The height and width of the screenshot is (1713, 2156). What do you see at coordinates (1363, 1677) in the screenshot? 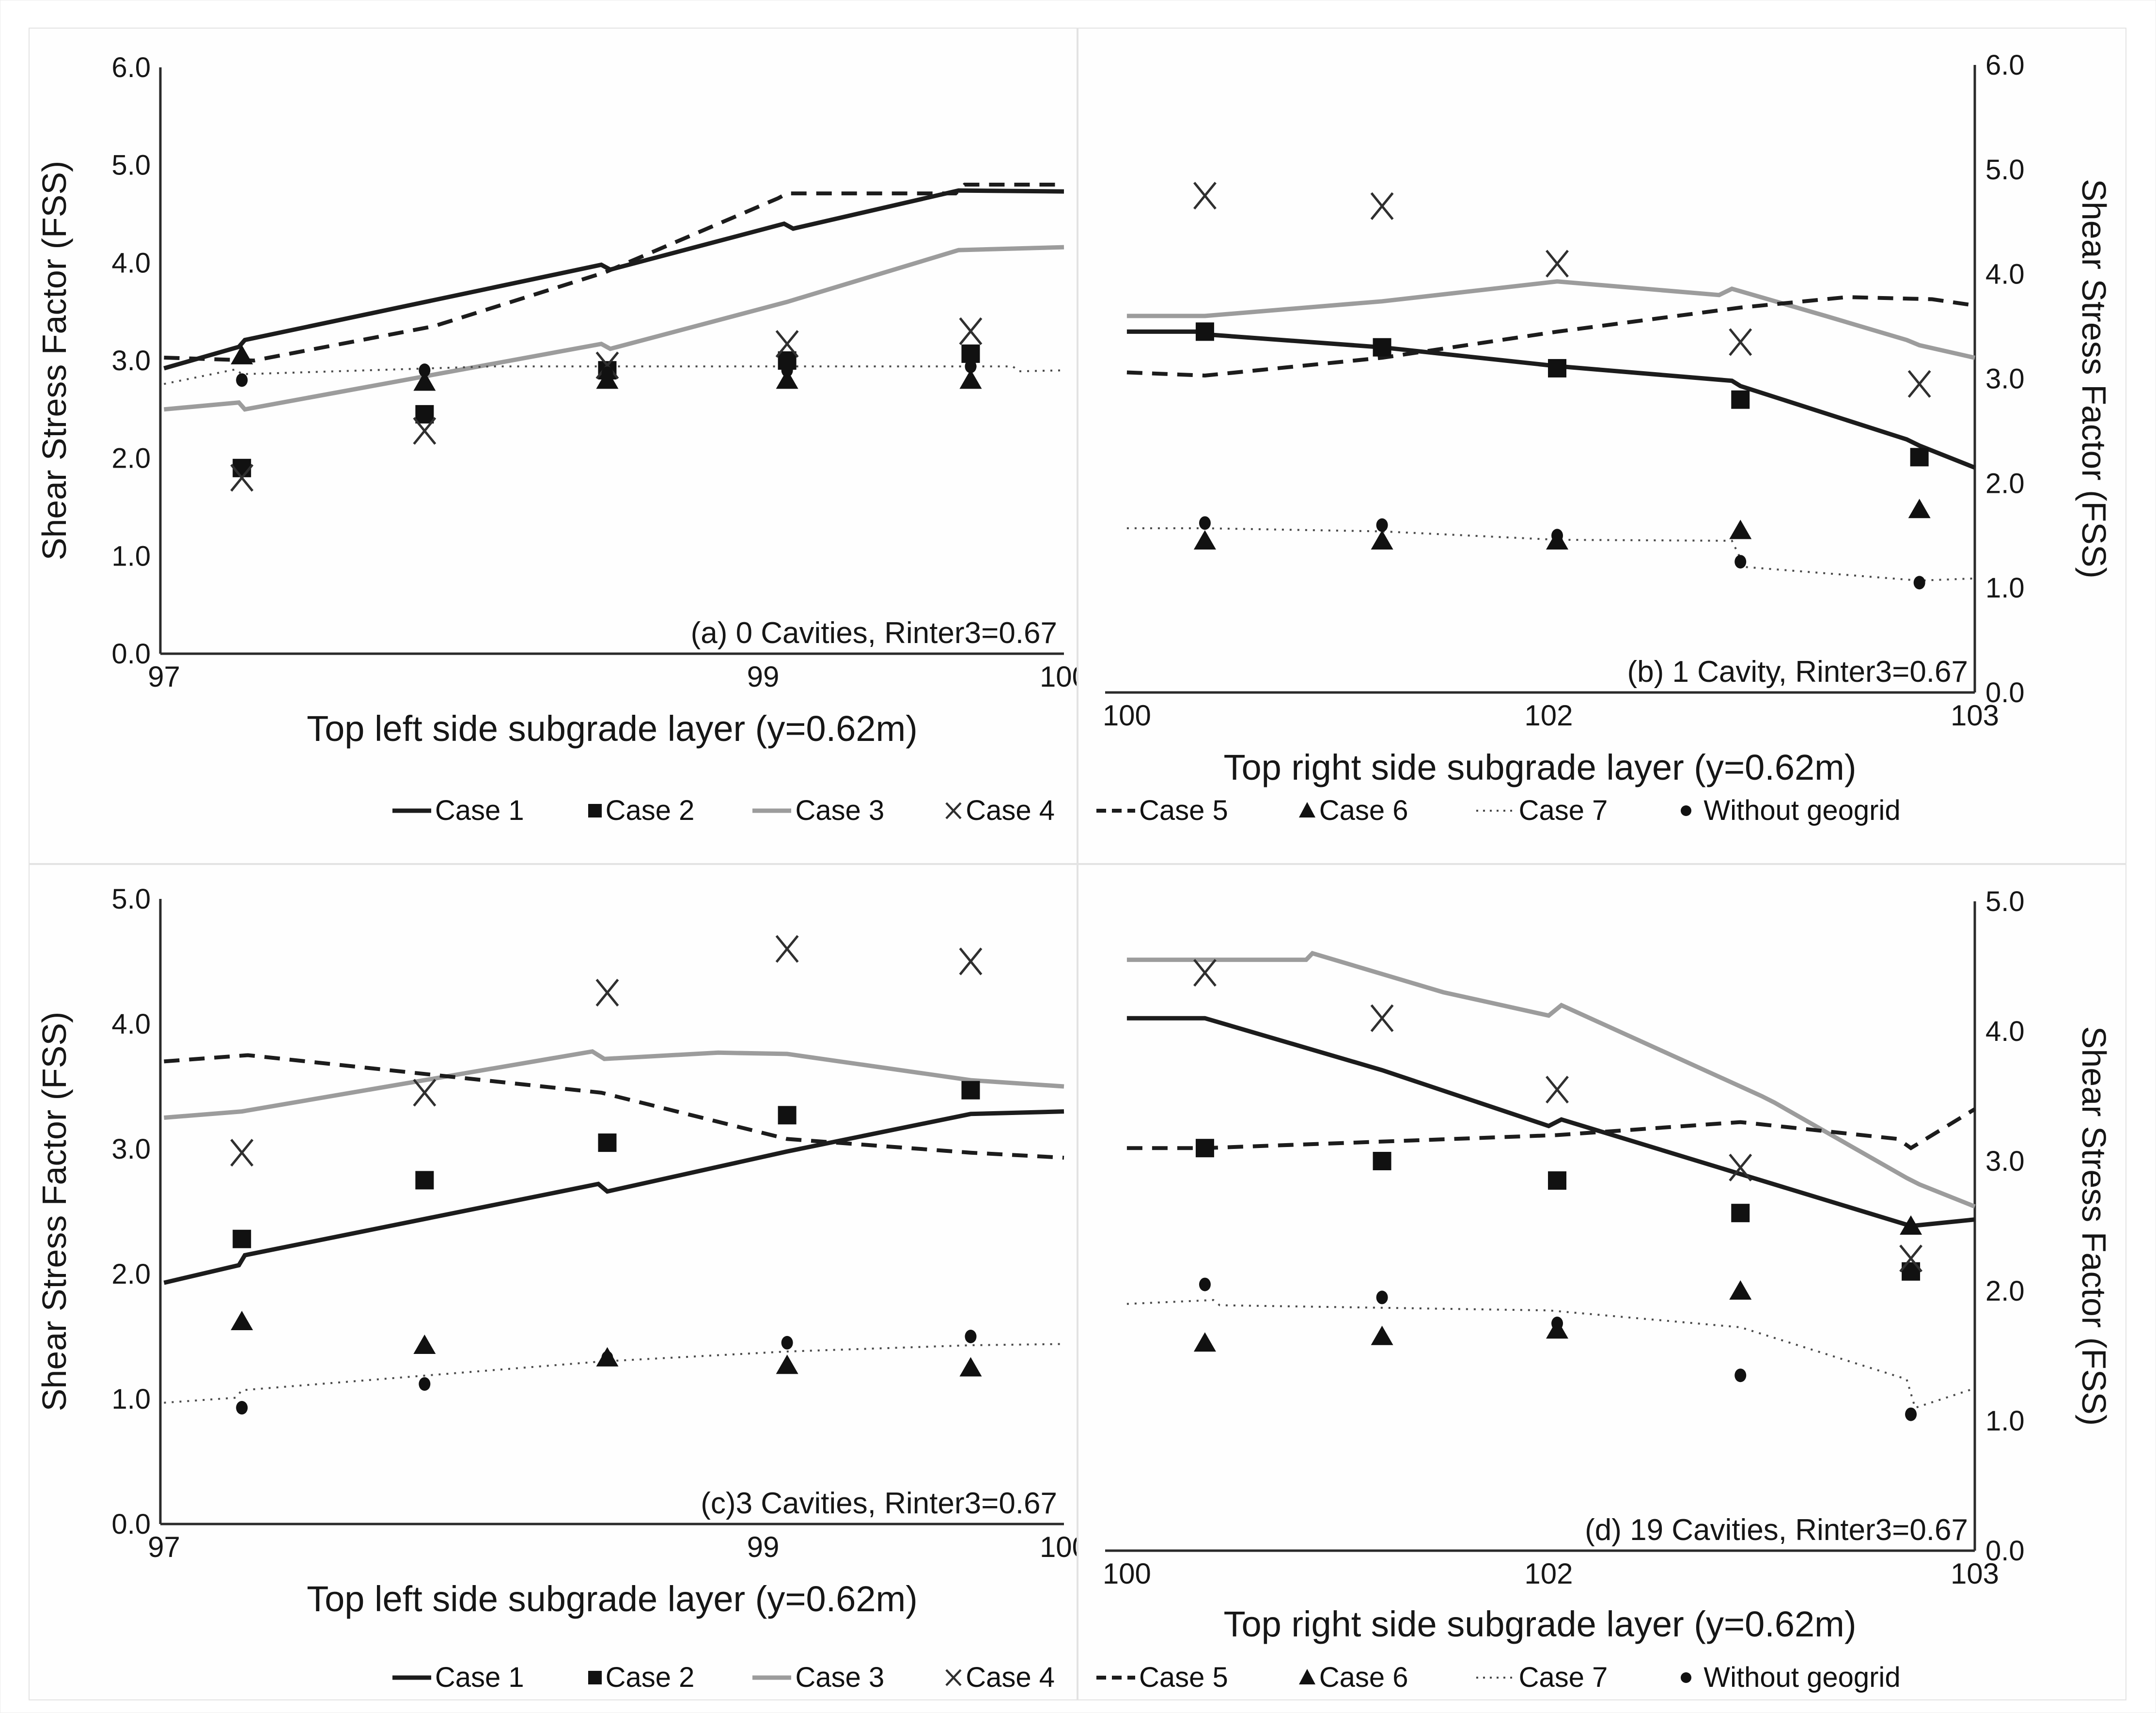
I see `legend-label: Case 6` at bounding box center [1363, 1677].